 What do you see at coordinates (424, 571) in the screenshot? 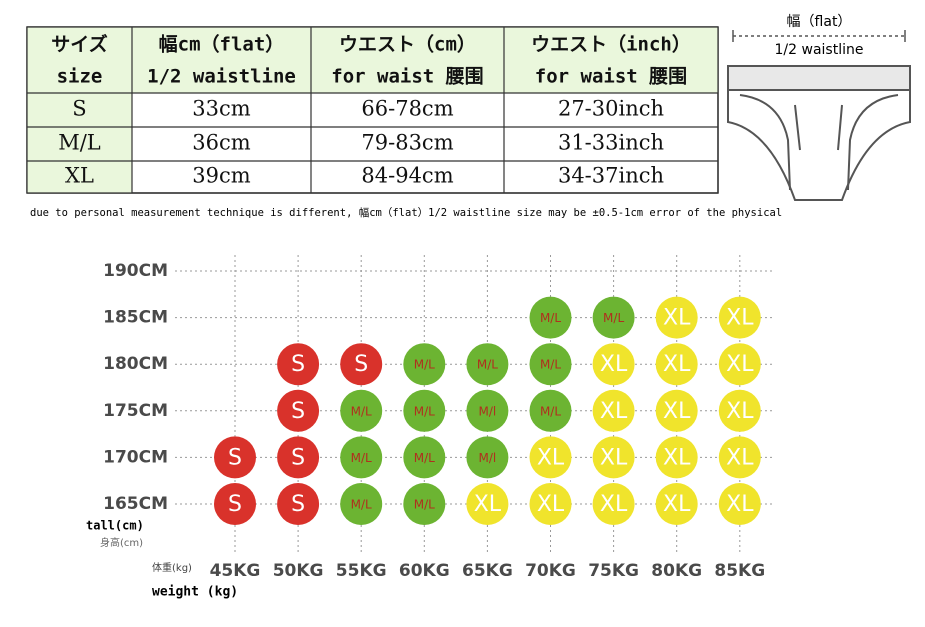
I see `weight-label: 60KG` at bounding box center [424, 571].